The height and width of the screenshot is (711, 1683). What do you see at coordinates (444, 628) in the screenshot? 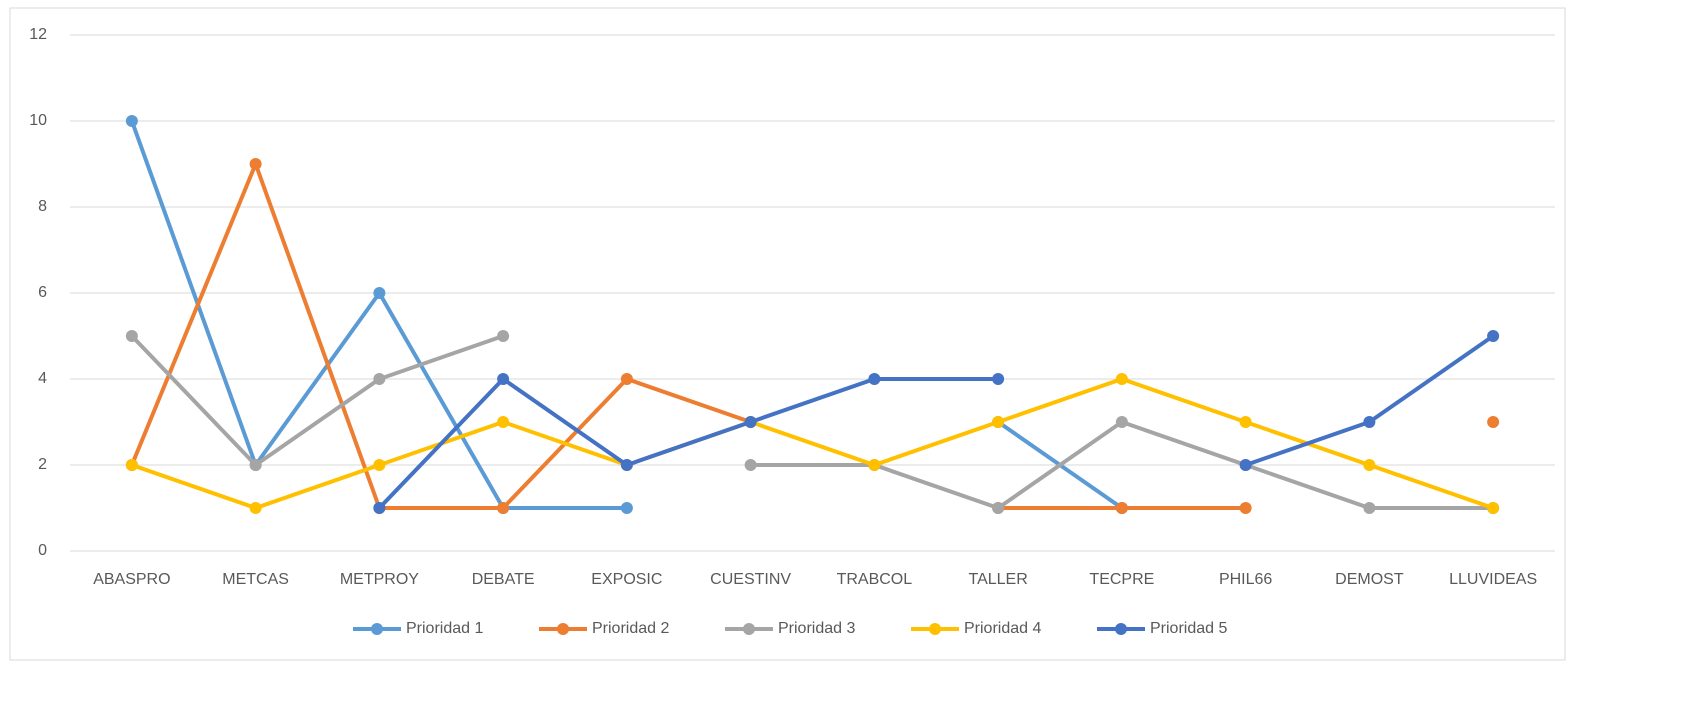
I see `legend-label: Prioridad 1` at bounding box center [444, 628].